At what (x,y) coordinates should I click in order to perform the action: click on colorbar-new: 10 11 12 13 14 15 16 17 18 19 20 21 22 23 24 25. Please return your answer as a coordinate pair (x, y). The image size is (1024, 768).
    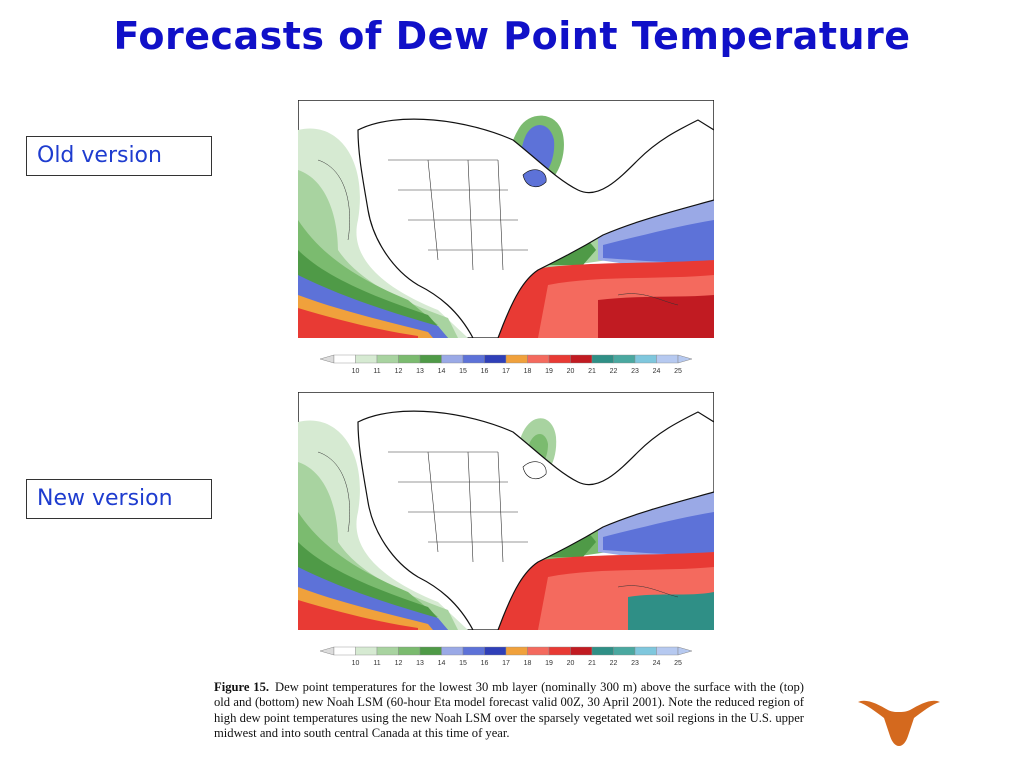
    Looking at the image, I should click on (506, 657).